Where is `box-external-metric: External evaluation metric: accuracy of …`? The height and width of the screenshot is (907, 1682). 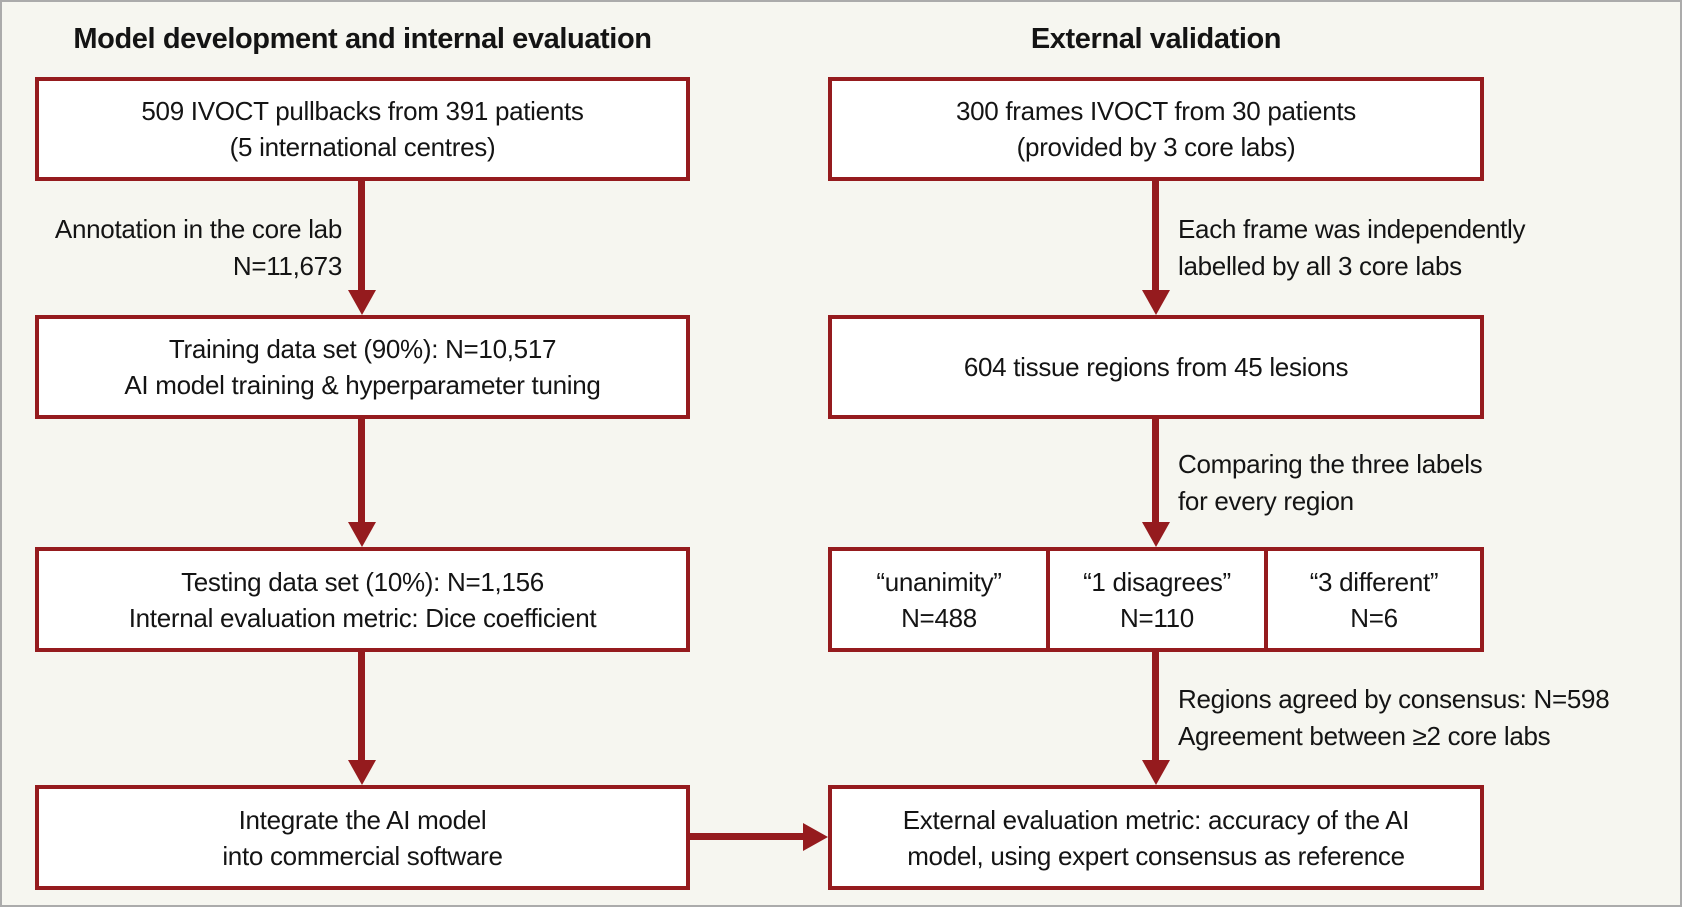
box-external-metric: External evaluation metric: accuracy of … is located at coordinates (1156, 837).